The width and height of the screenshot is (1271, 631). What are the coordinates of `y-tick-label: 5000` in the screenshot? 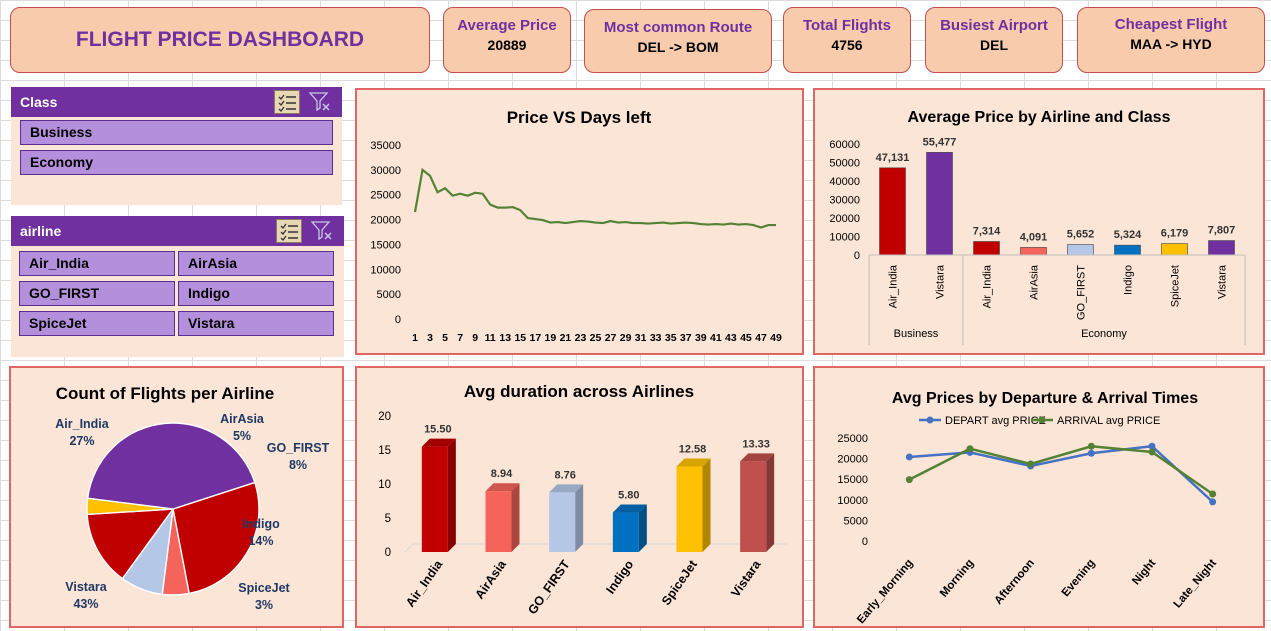 It's located at (389, 295).